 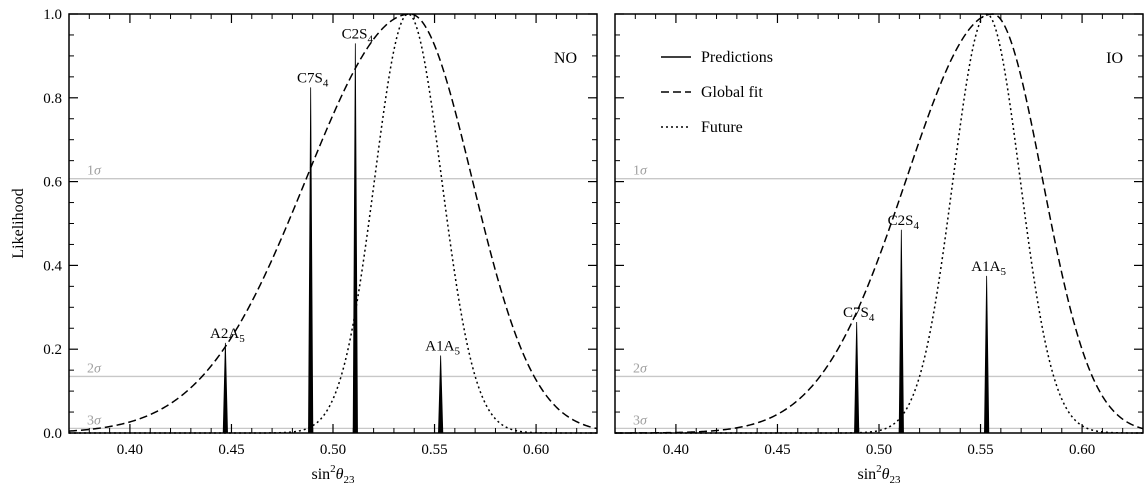 What do you see at coordinates (52, 266) in the screenshot?
I see `y-tick-label: 0.4` at bounding box center [52, 266].